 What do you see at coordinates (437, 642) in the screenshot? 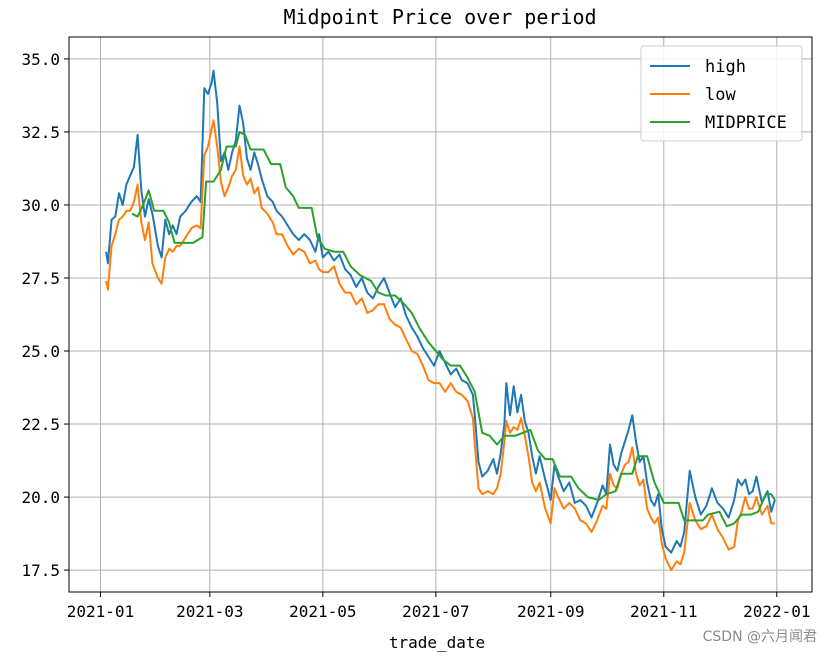
I see `x-axis-label: trade_date` at bounding box center [437, 642].